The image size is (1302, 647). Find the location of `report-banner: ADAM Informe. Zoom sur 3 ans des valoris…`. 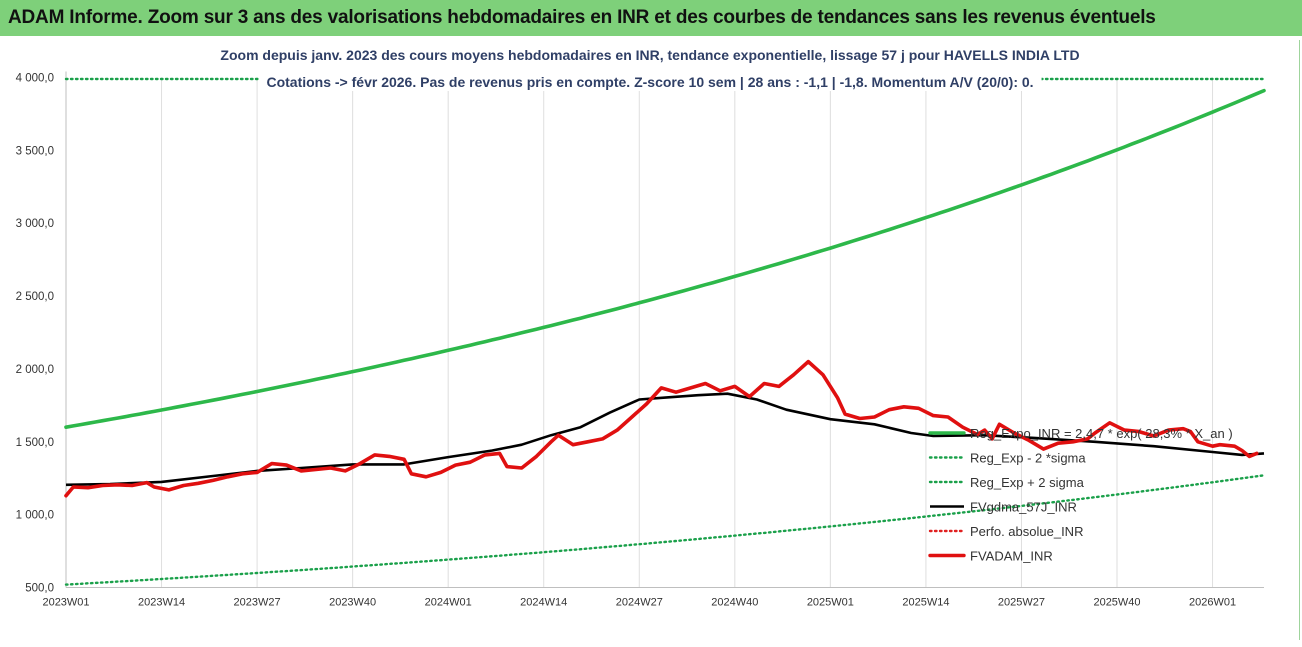

report-banner: ADAM Informe. Zoom sur 3 ans des valoris… is located at coordinates (651, 18).